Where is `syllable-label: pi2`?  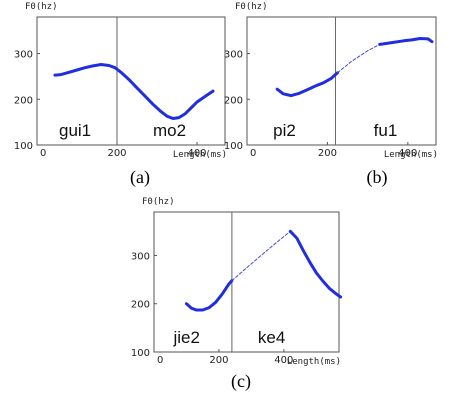 syllable-label: pi2 is located at coordinates (284, 130).